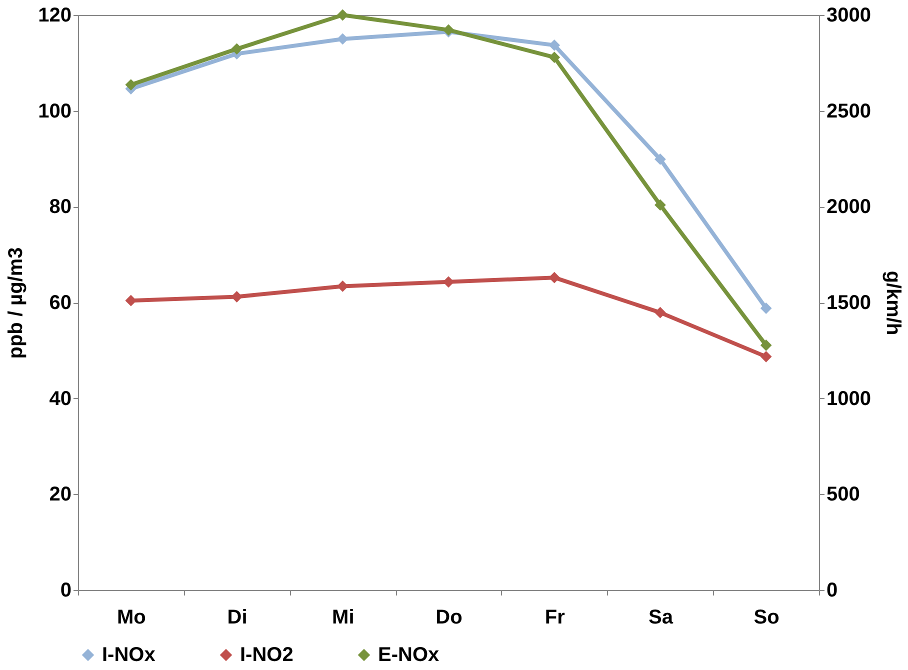  Describe the element at coordinates (848, 207) in the screenshot. I see `y2-tick-label: 2000` at that location.